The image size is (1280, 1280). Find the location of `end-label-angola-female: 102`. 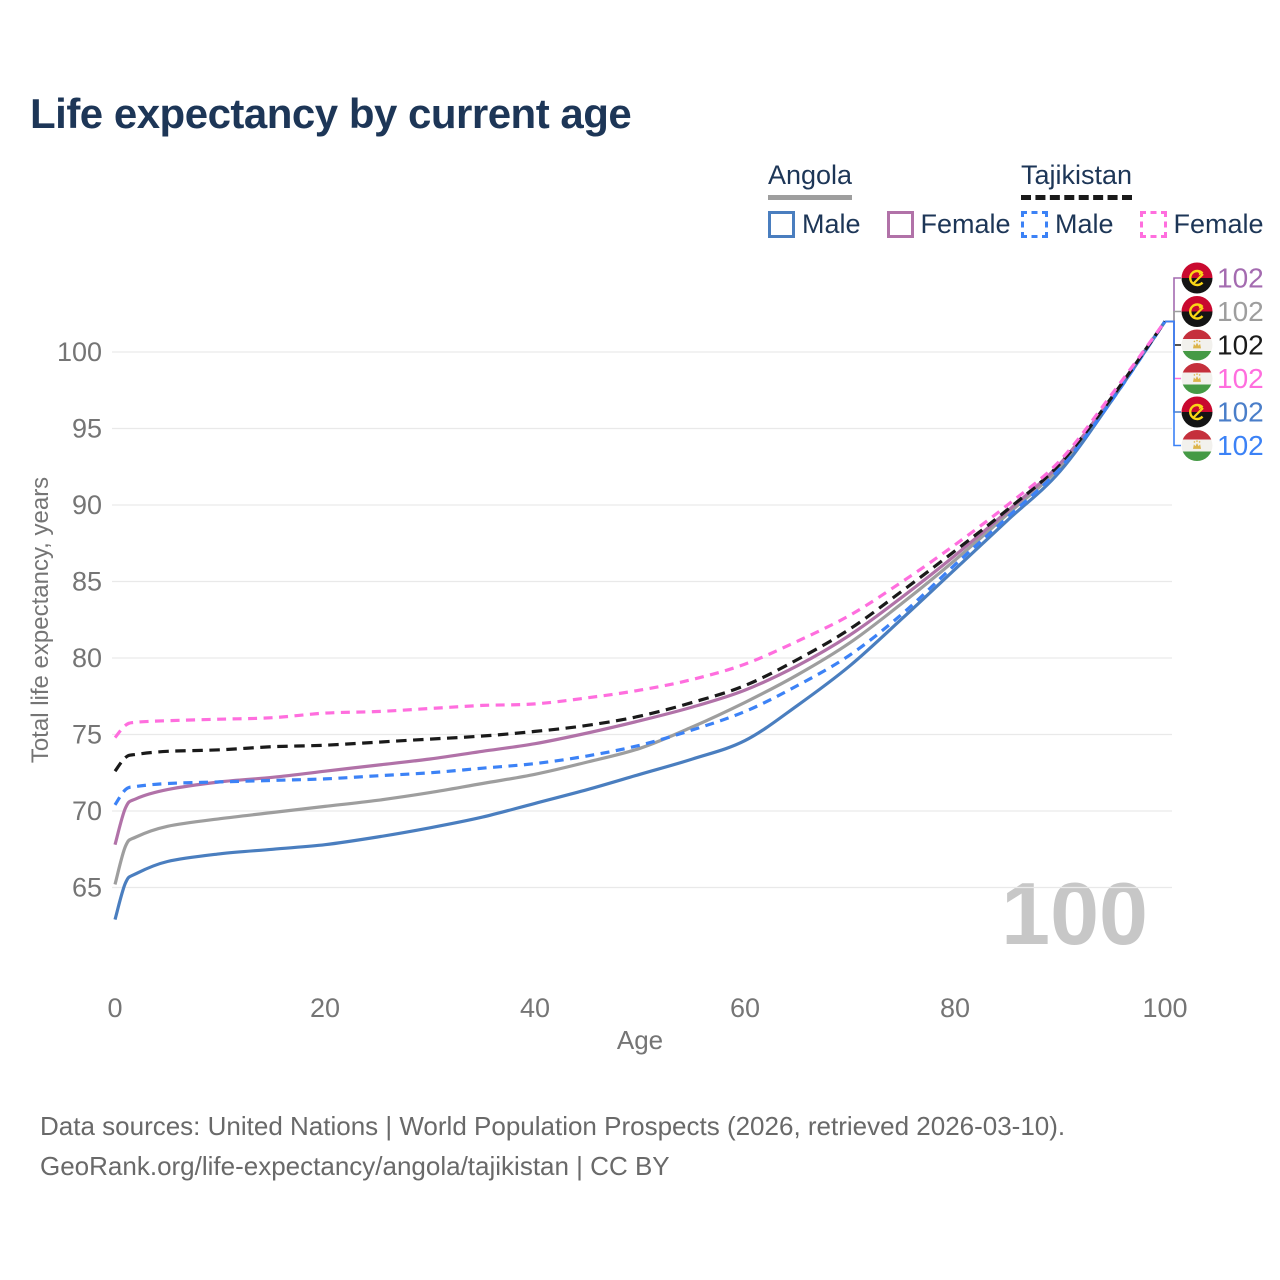

end-label-angola-female: 102 is located at coordinates (1214, 292).